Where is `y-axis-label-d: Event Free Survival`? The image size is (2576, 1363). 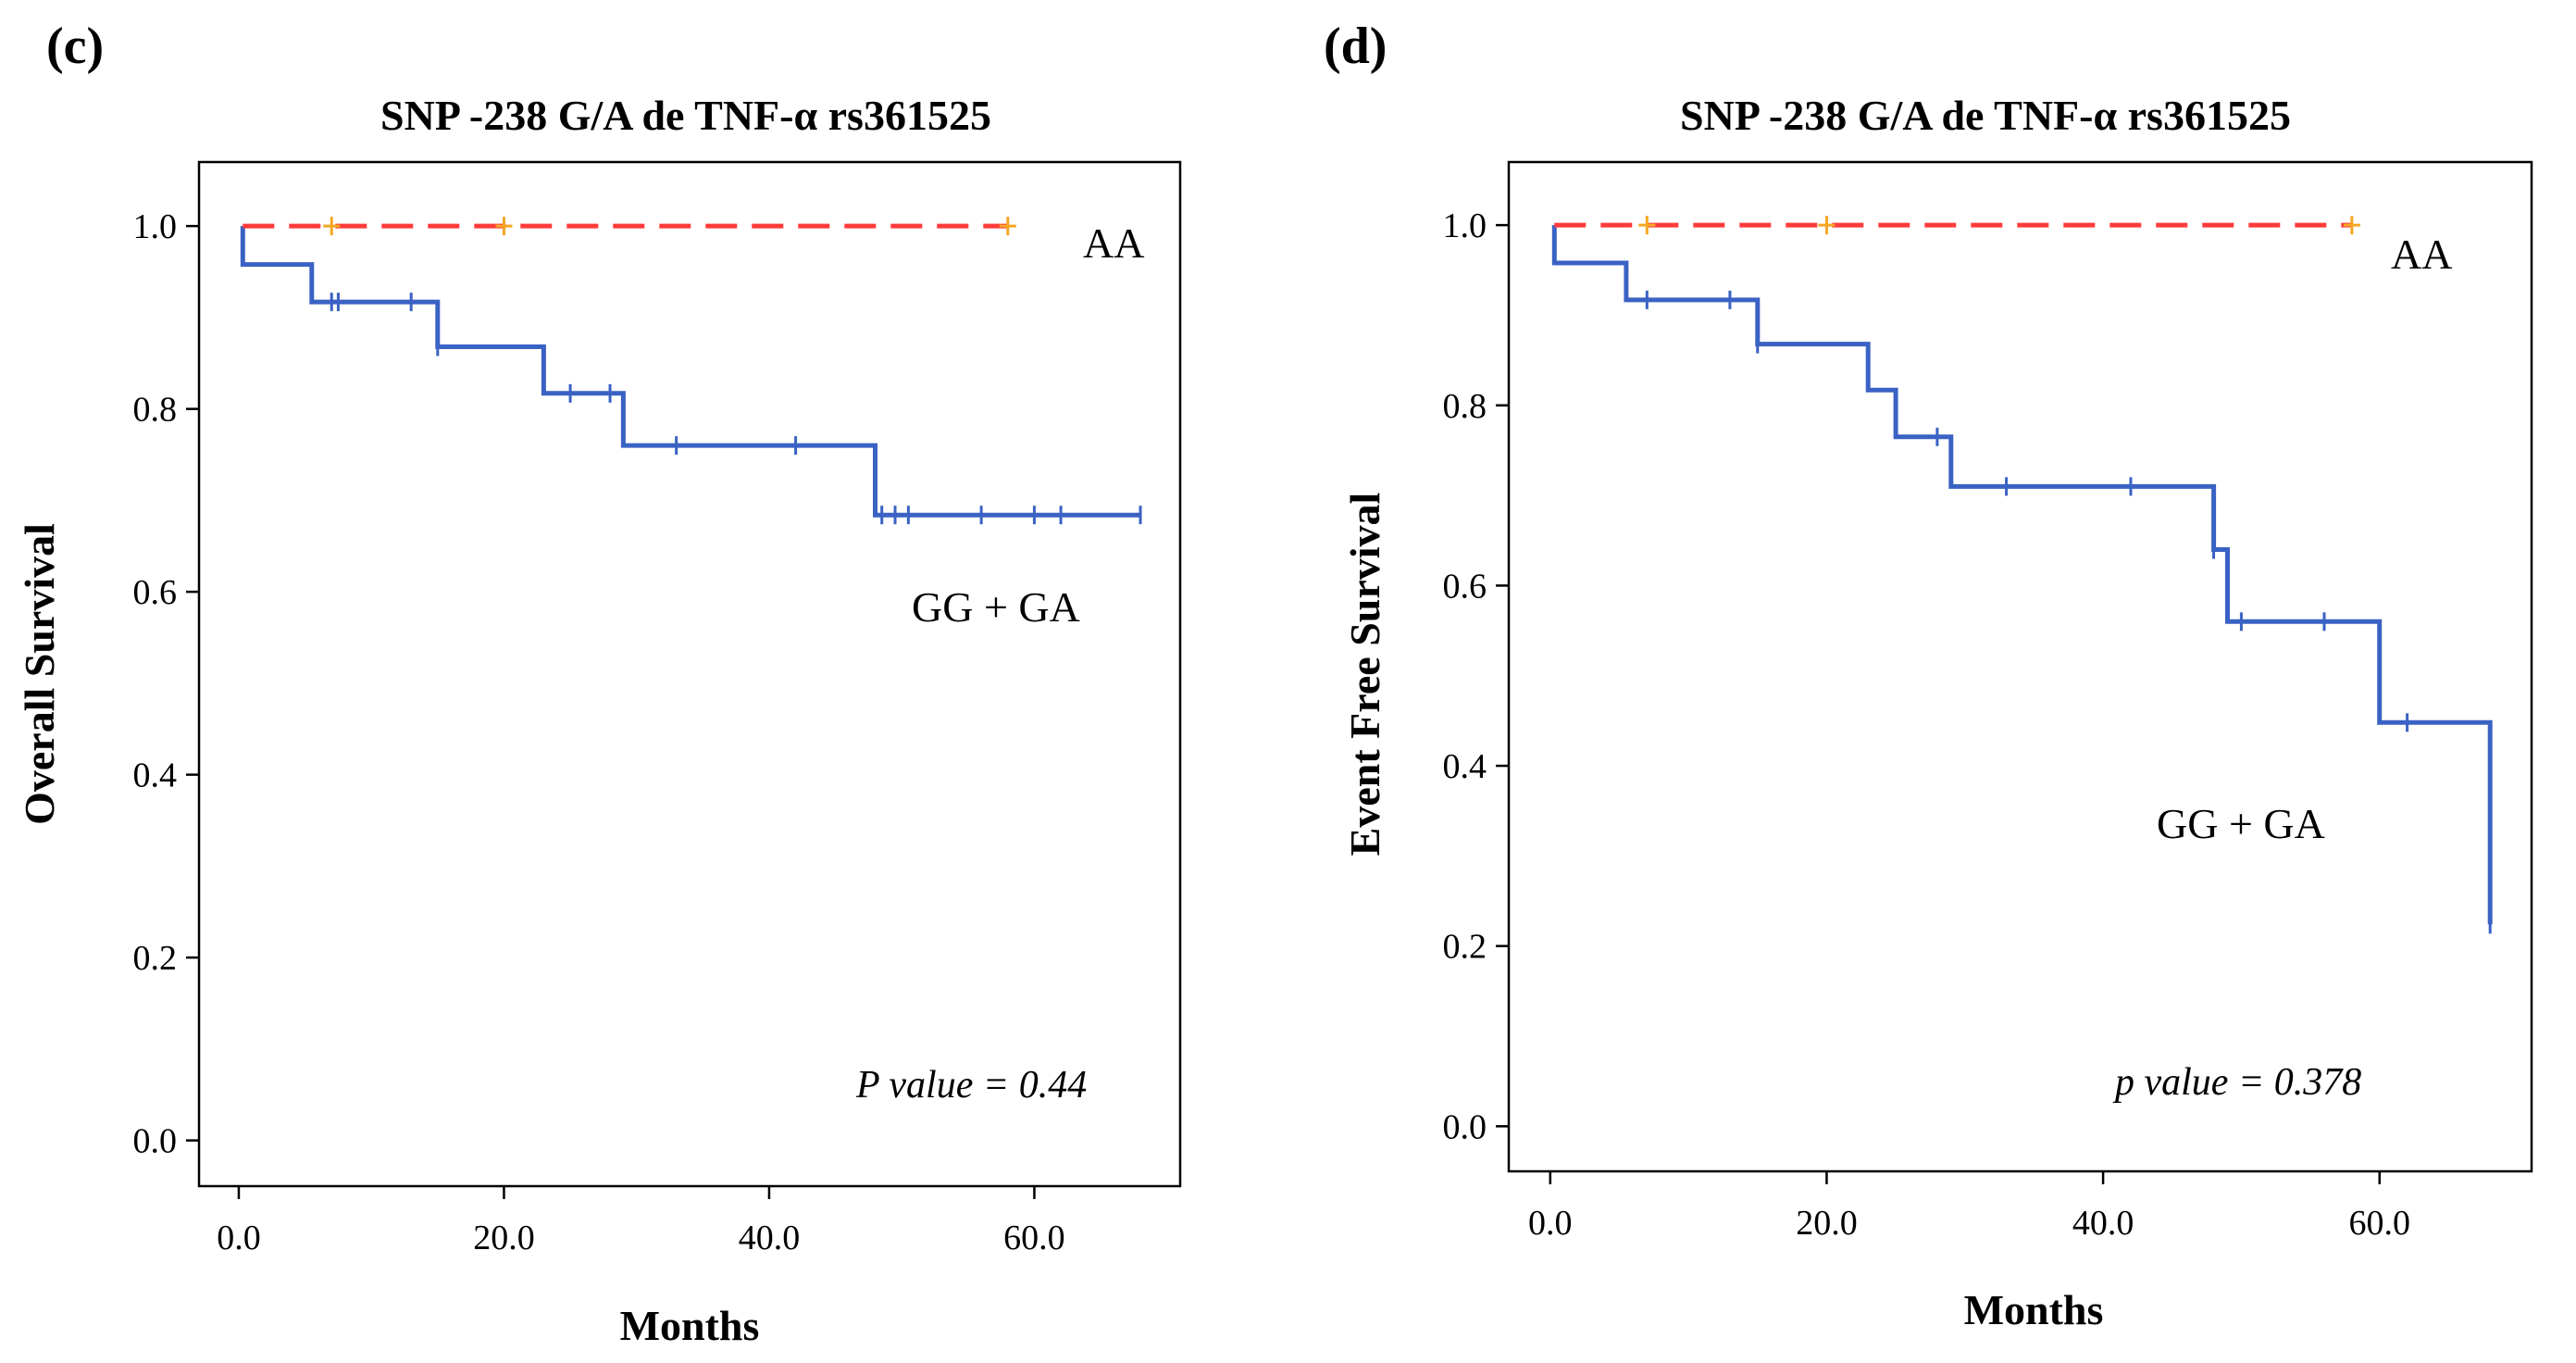 y-axis-label-d: Event Free Survival is located at coordinates (1364, 675).